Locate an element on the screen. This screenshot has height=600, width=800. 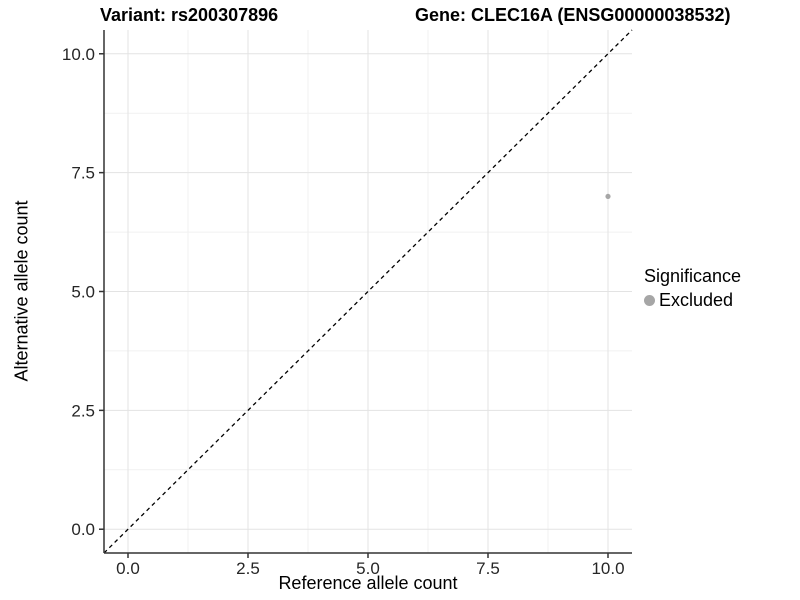
x-tick-label: 2.5 is located at coordinates (248, 568).